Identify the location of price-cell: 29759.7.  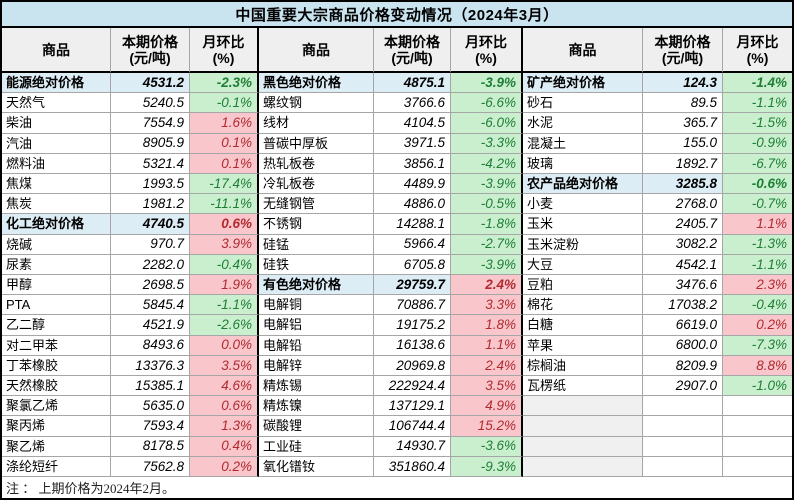
(412, 285).